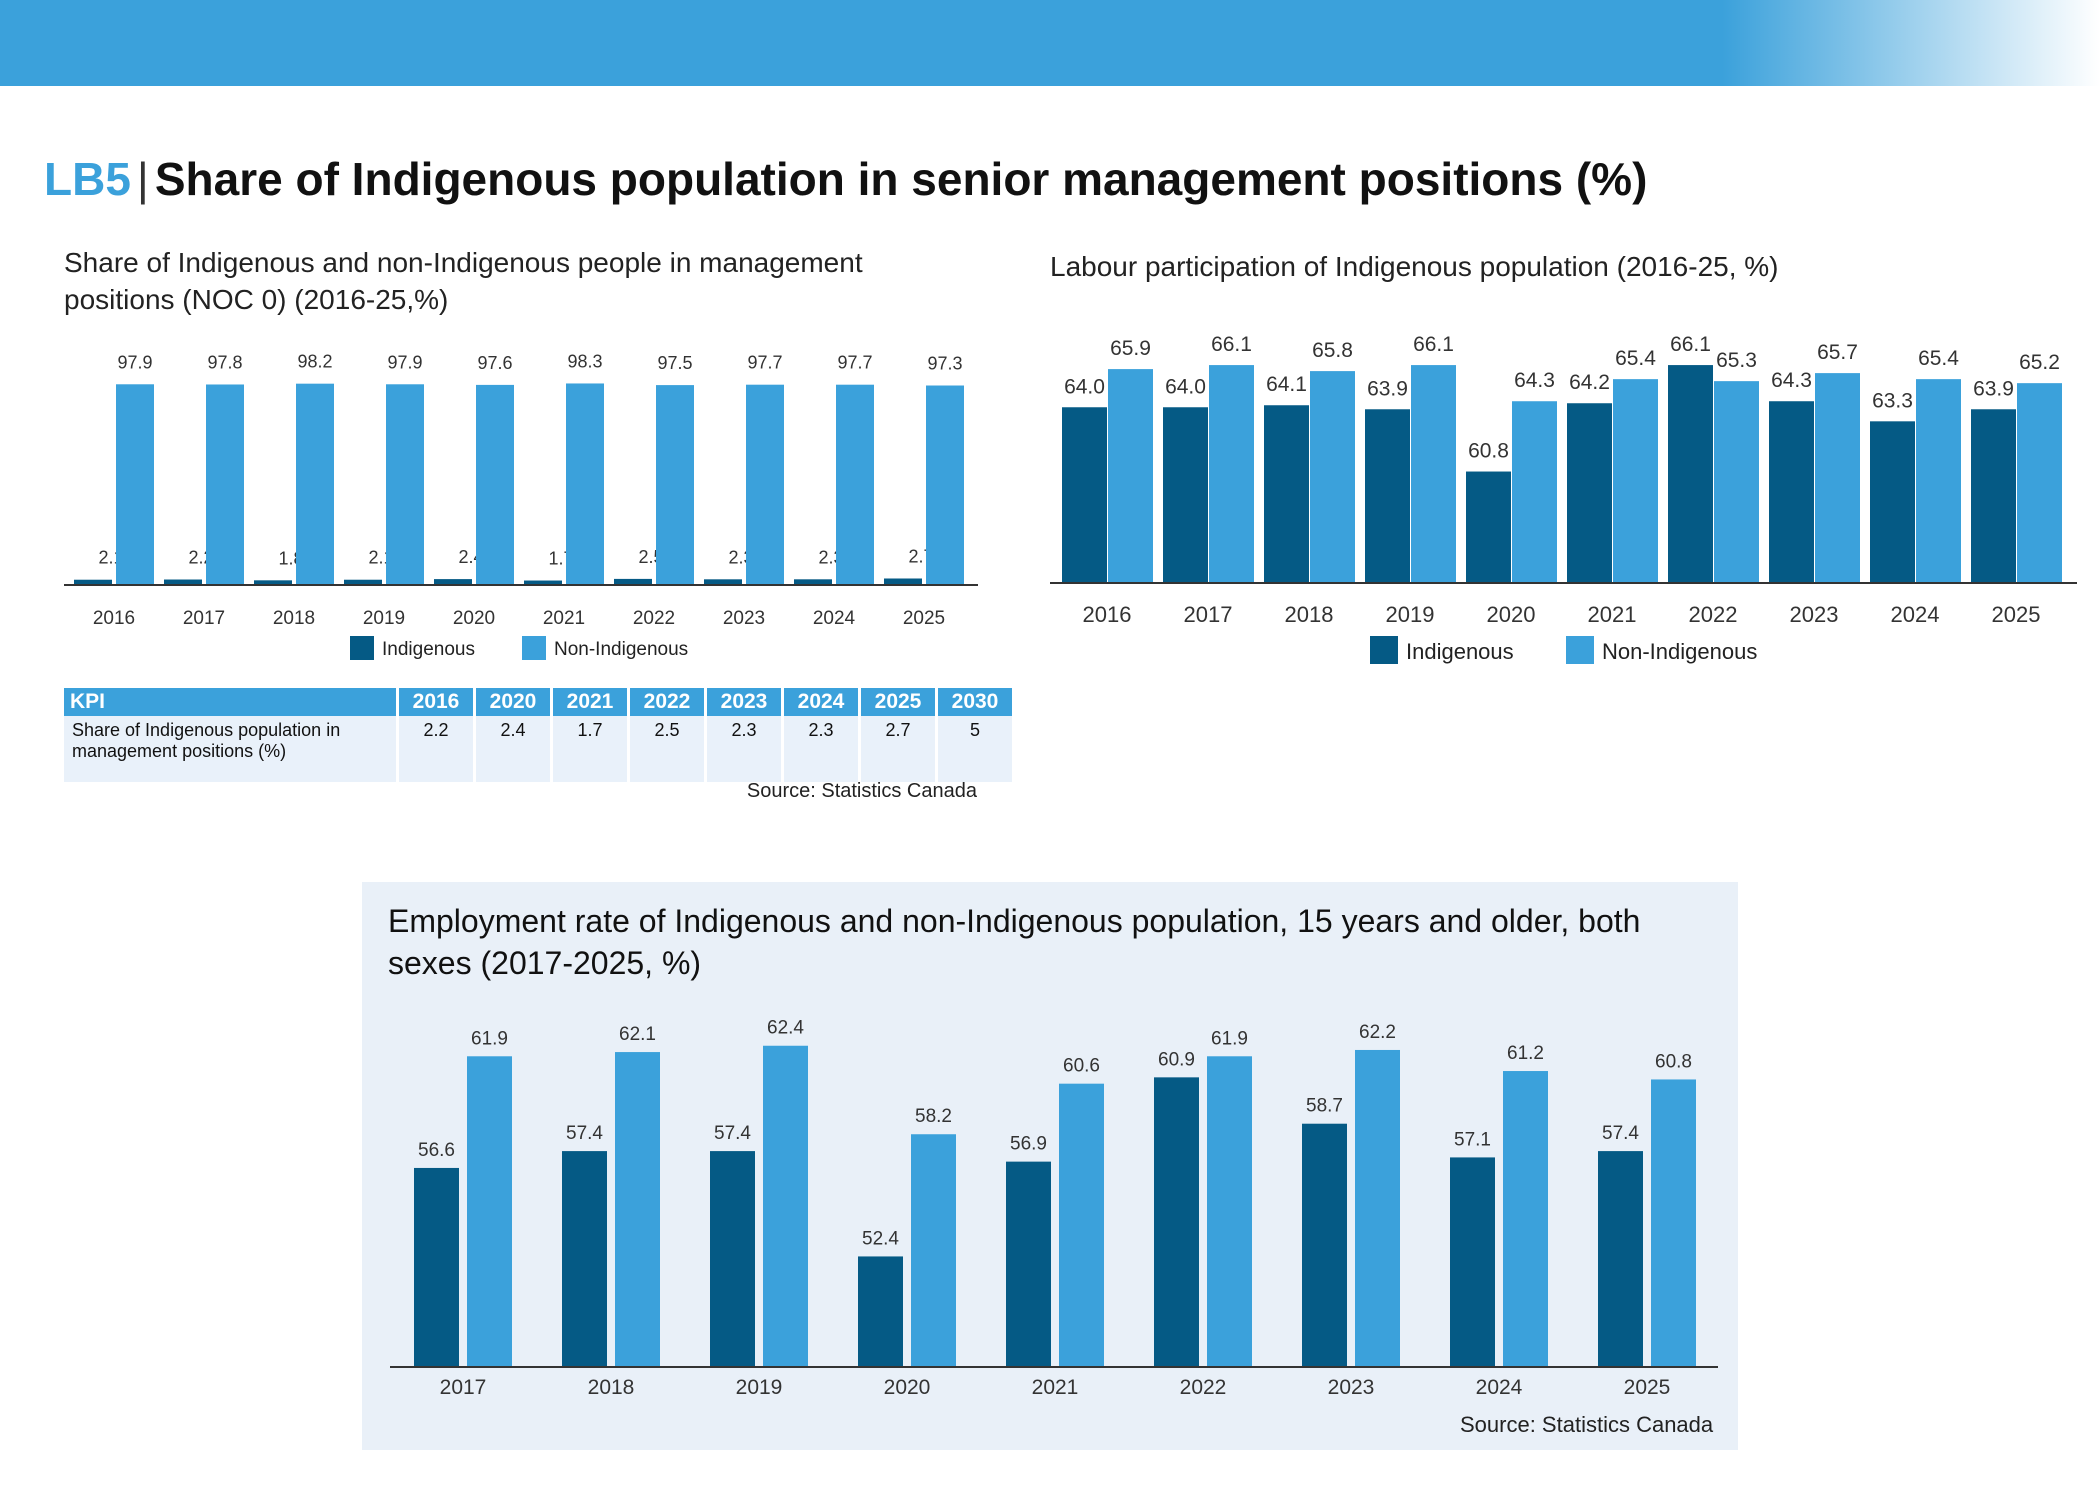 The height and width of the screenshot is (1500, 2100). What do you see at coordinates (590, 702) in the screenshot?
I see `kpi-header-cell: 2021` at bounding box center [590, 702].